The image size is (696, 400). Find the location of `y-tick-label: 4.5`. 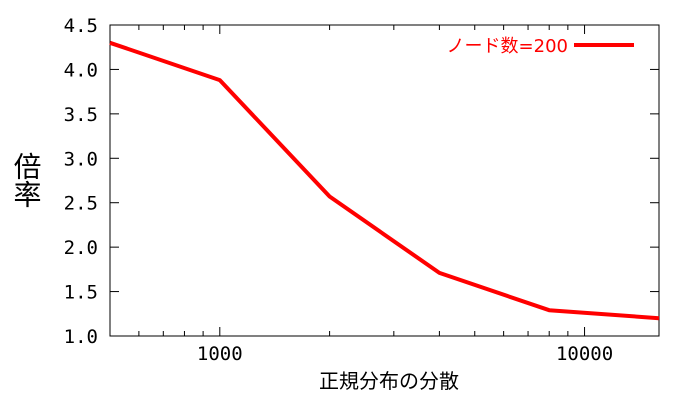

y-tick-label: 4.5 is located at coordinates (81, 26).